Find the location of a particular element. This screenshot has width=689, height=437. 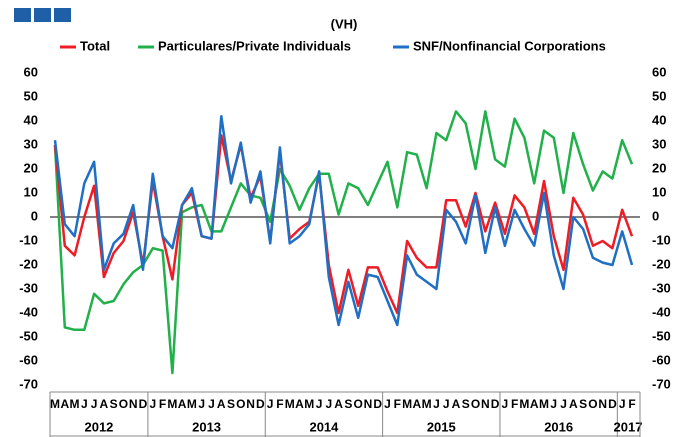

y2-tick-label: 0 is located at coordinates (655, 215).